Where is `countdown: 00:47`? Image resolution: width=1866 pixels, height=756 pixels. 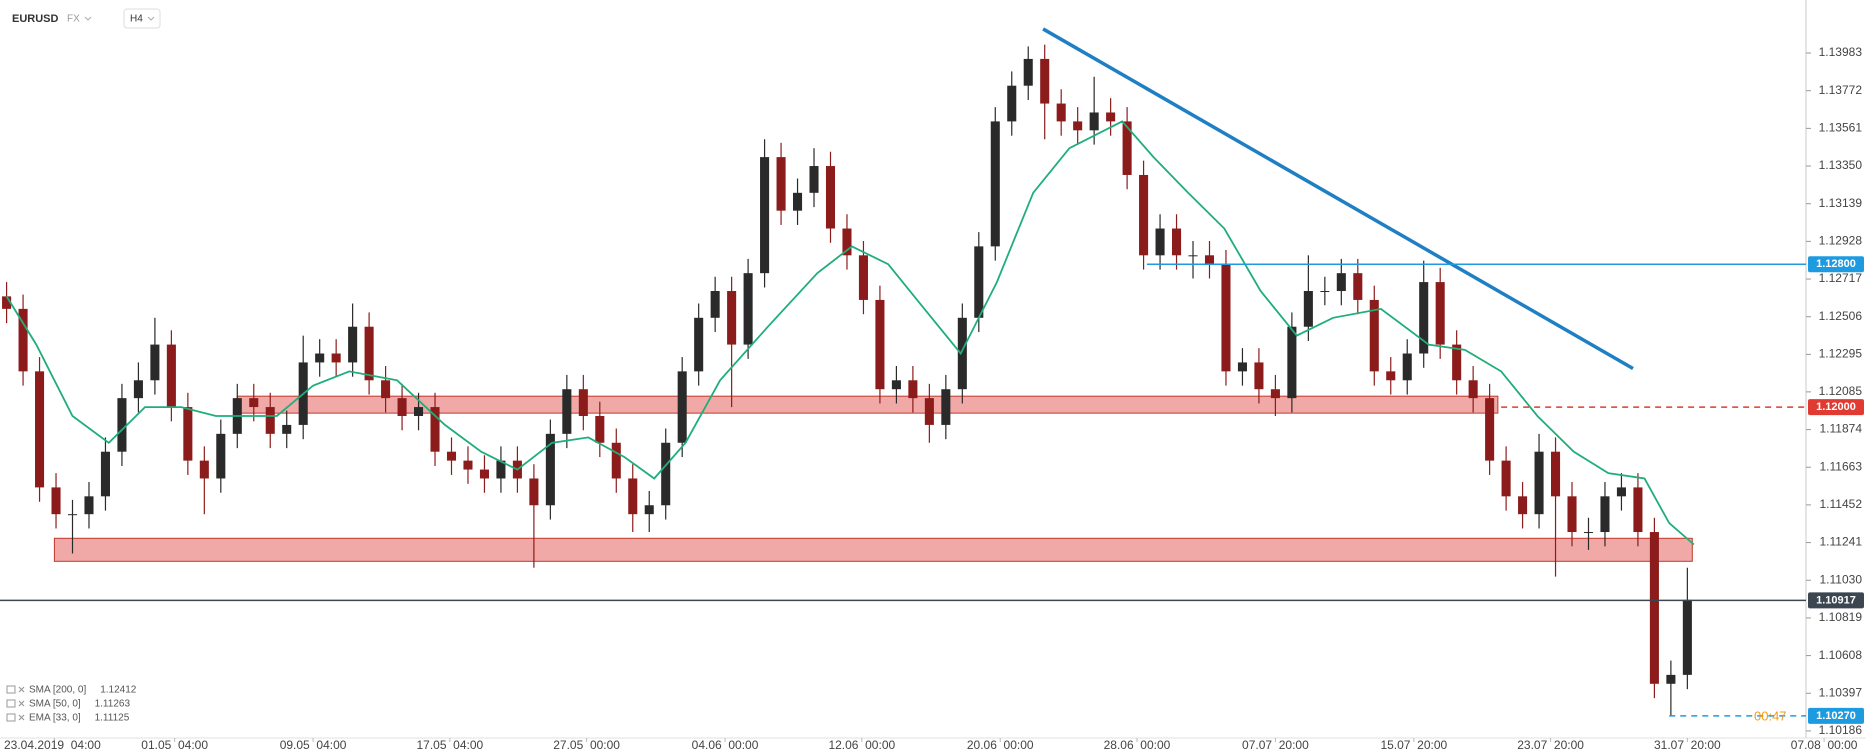 countdown: 00:47 is located at coordinates (1770, 715).